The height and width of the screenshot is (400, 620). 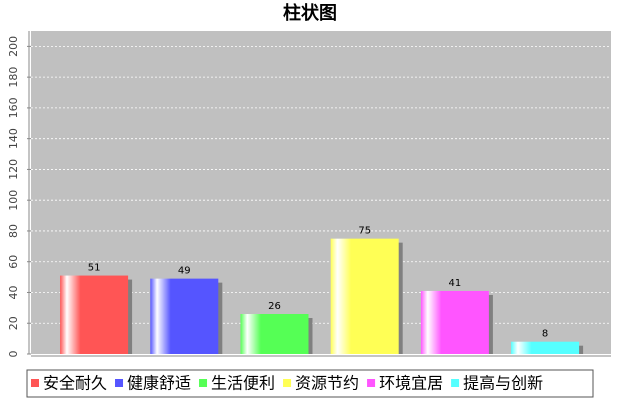 What do you see at coordinates (184, 271) in the screenshot?
I see `value-label: 49` at bounding box center [184, 271].